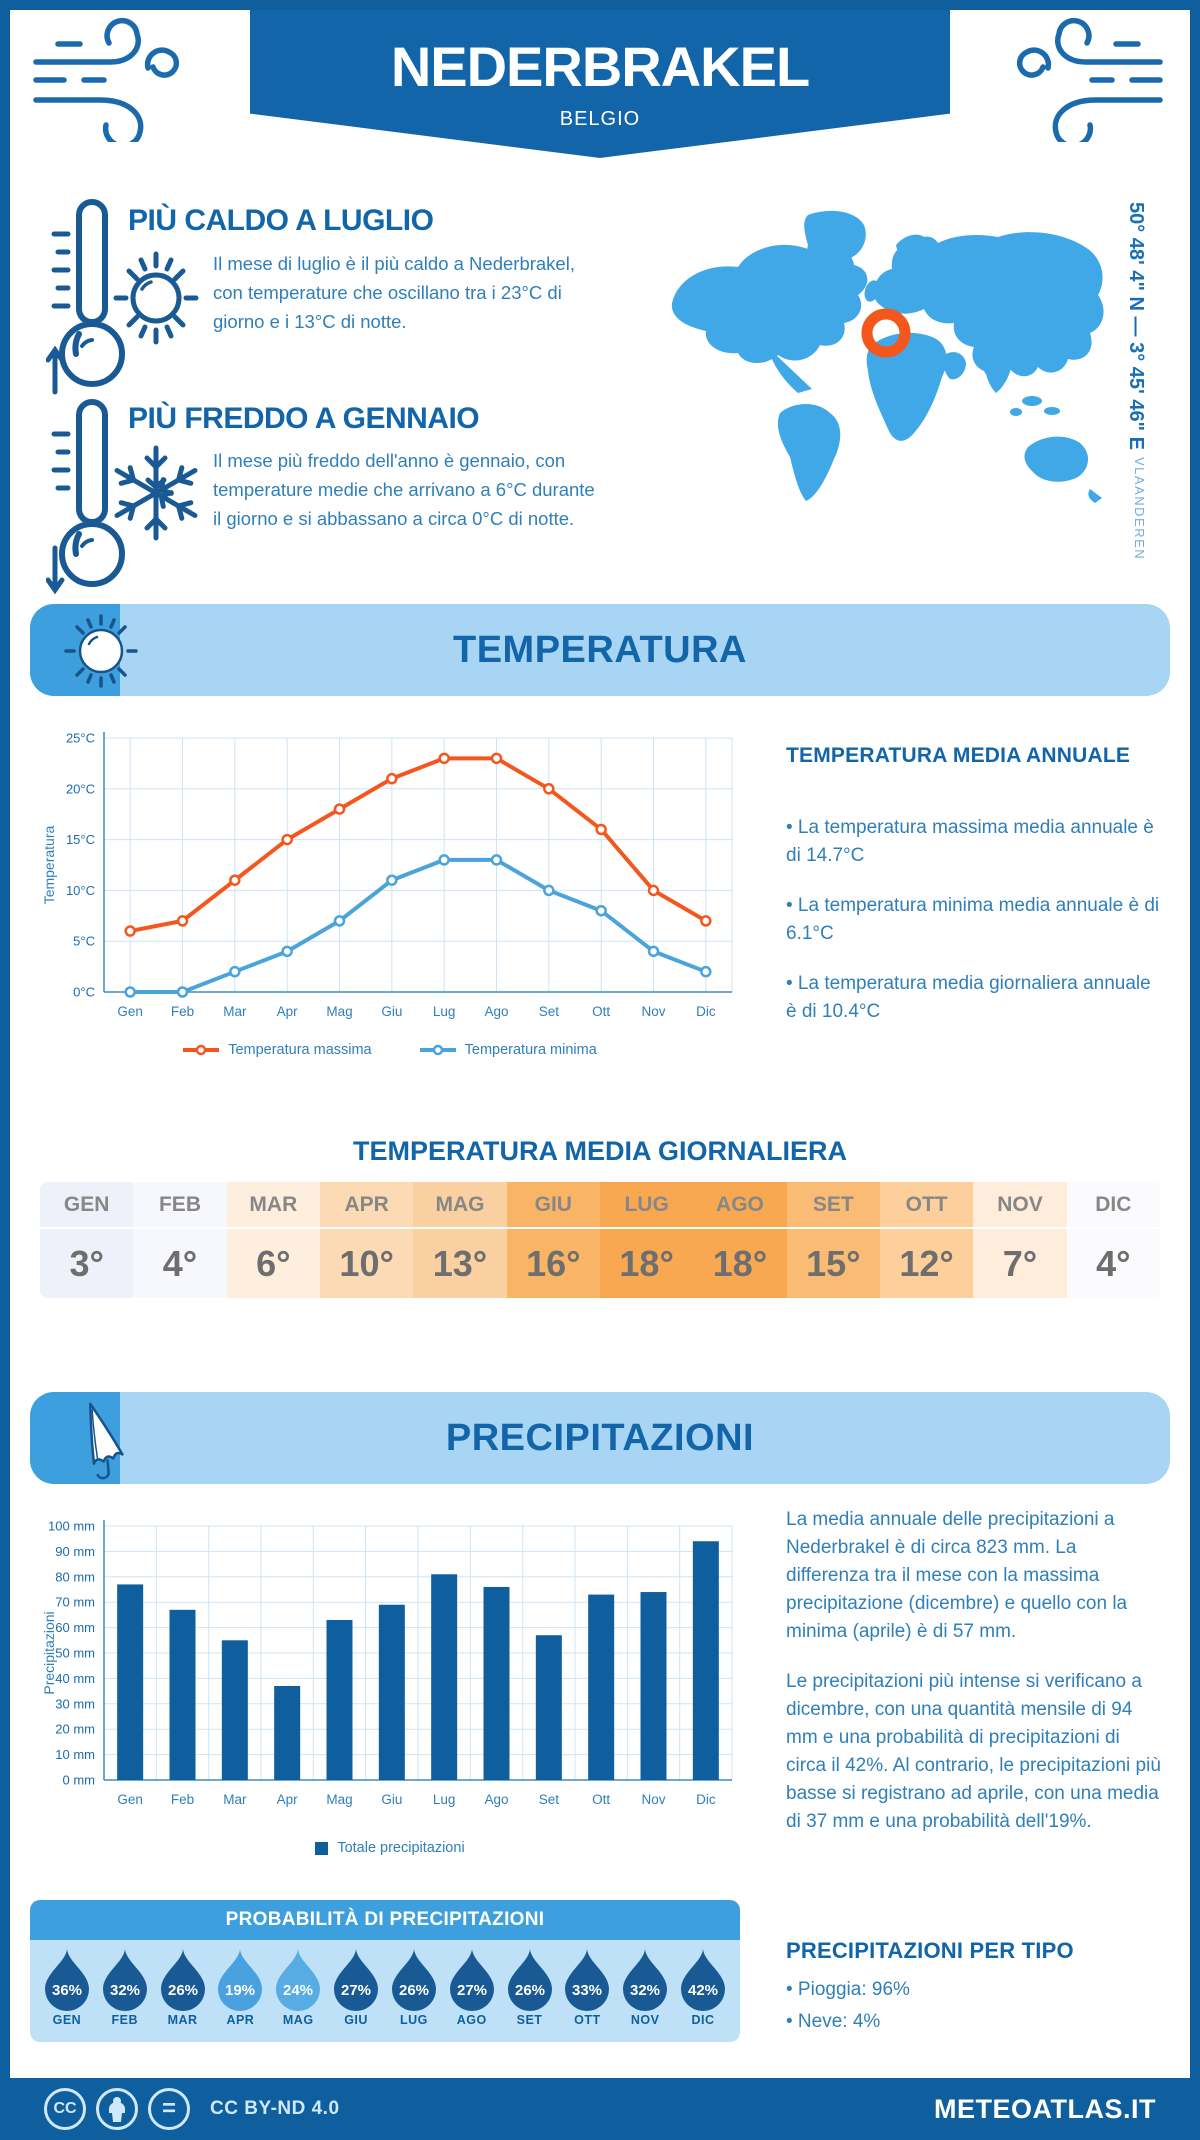 Image resolution: width=1200 pixels, height=2140 pixels. Describe the element at coordinates (601, 1011) in the screenshot. I see `x-tick-label: Ott` at that location.